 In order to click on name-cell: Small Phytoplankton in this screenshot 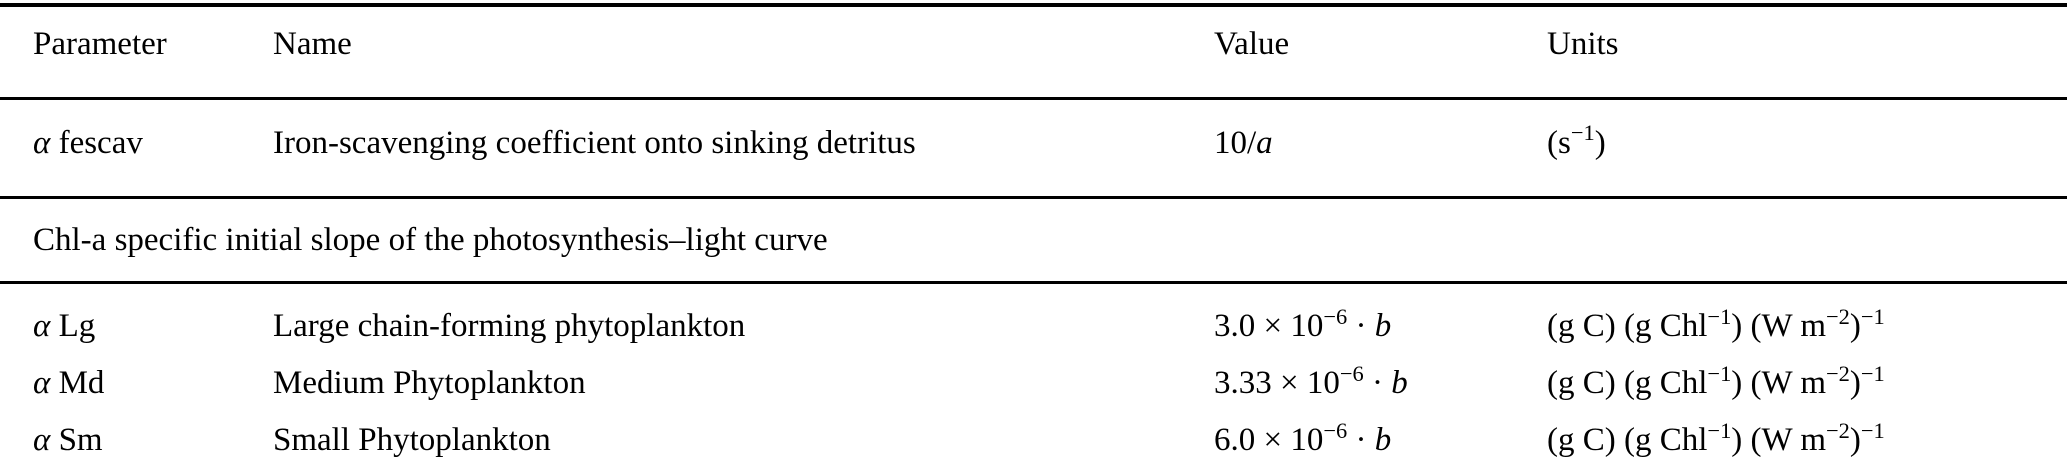, I will do `click(412, 440)`.